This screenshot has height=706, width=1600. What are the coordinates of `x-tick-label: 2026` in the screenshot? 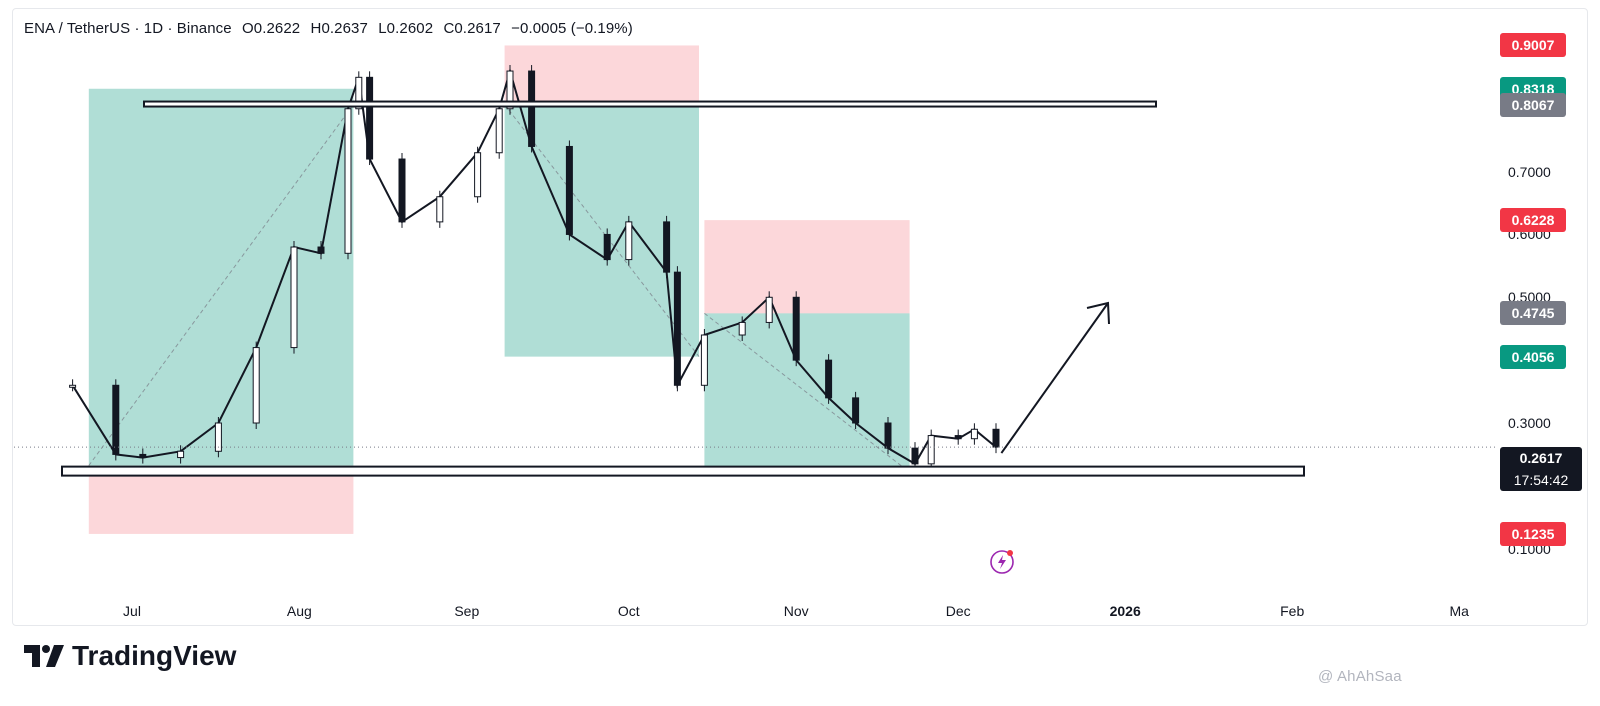 It's located at (1125, 611).